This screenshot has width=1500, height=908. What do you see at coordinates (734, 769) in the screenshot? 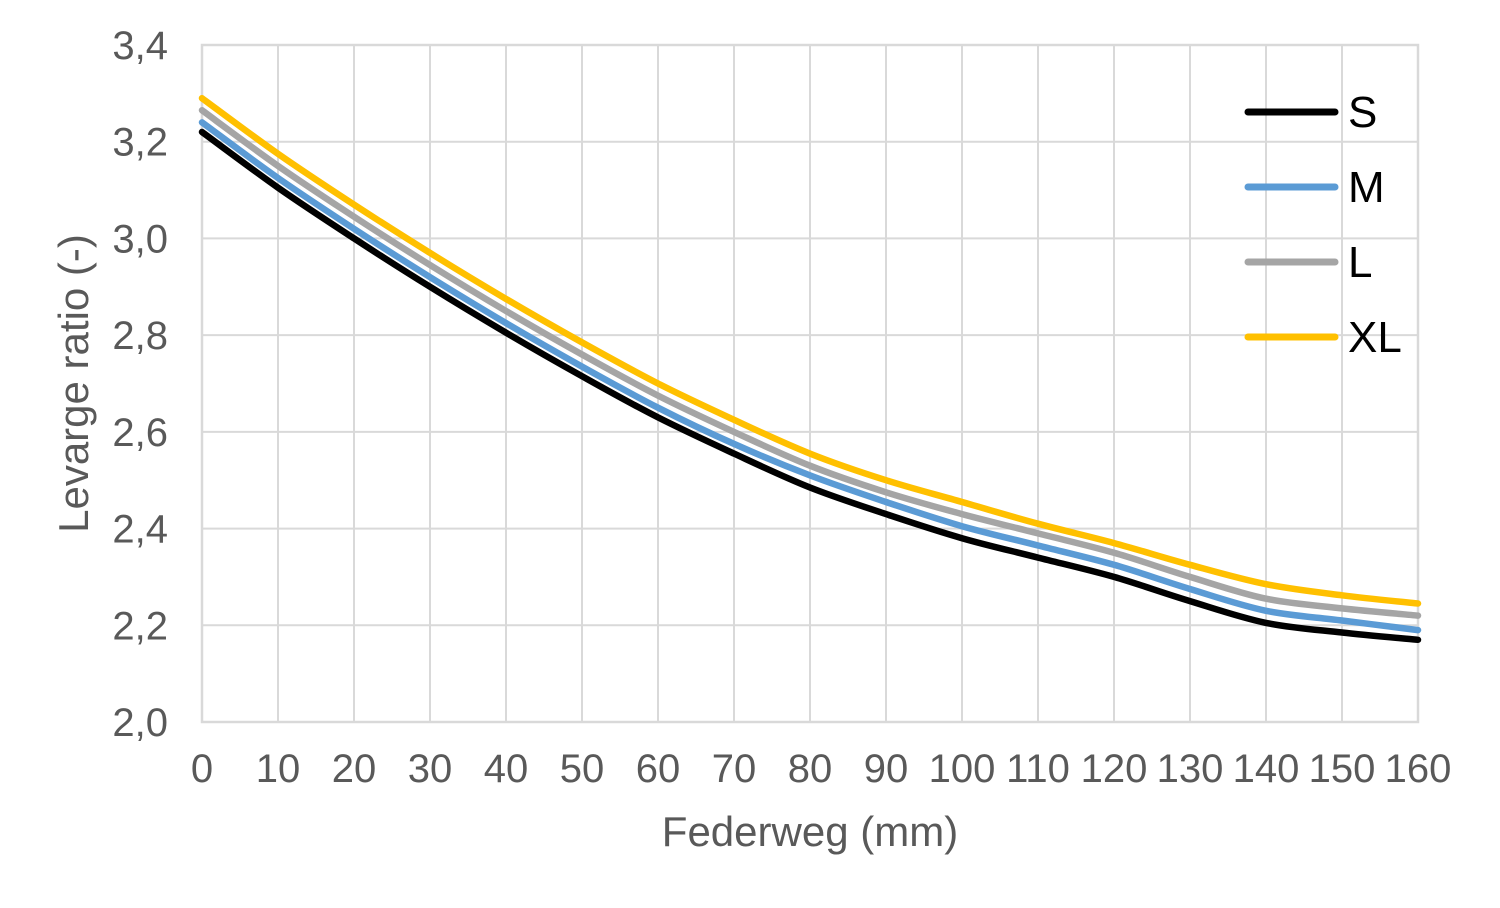
I see `x-tick-label: 70` at bounding box center [734, 769].